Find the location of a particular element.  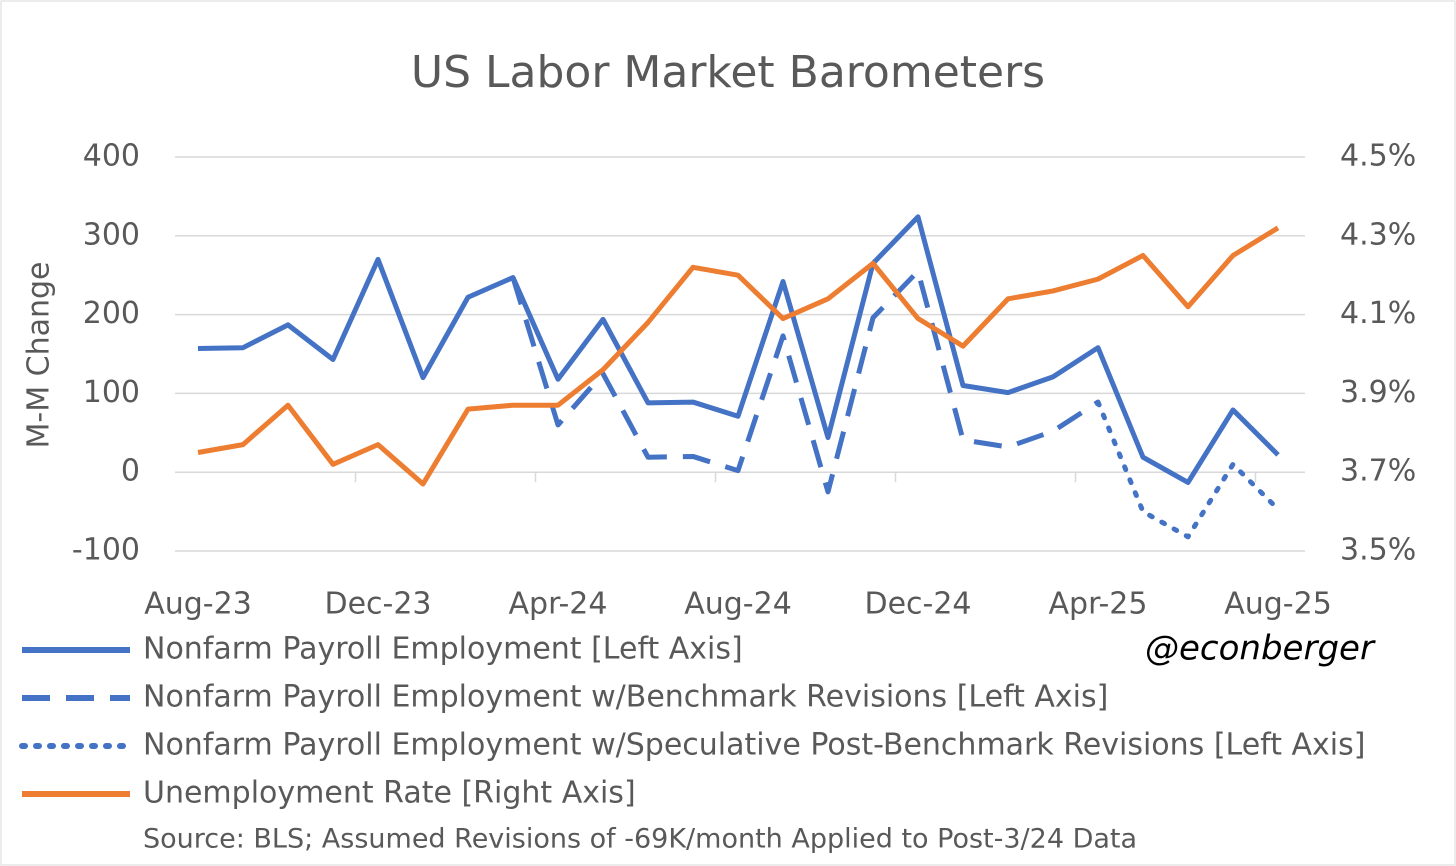

y2-tick-label: 3.7% is located at coordinates (1378, 471).